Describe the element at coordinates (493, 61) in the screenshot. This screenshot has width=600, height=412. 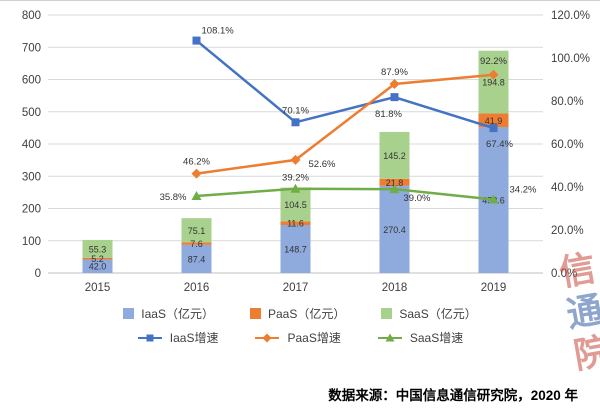
I see `growth-label-paas-growth-2019: 92.2%` at that location.